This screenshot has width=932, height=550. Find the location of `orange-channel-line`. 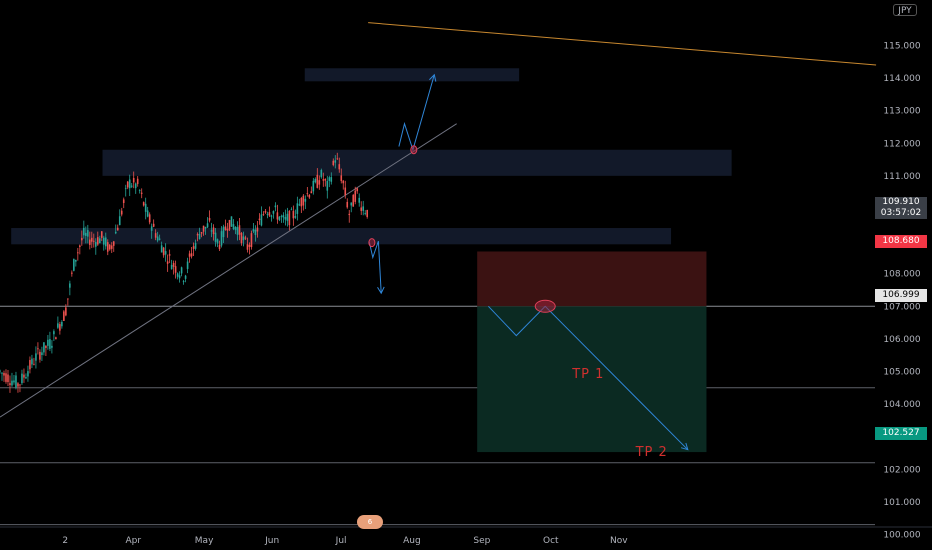

orange-channel-line is located at coordinates (622, 44).